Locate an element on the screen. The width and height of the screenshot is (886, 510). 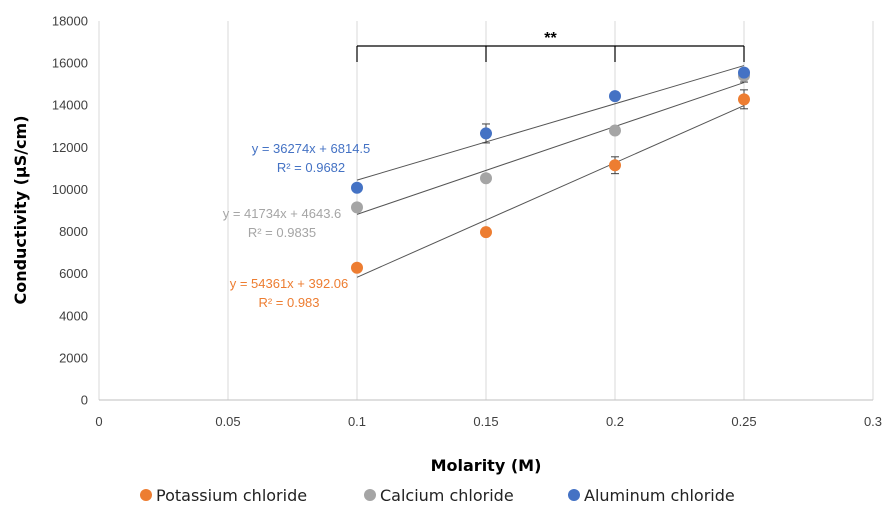
x-tick-label: 0.25 is located at coordinates (743, 421).